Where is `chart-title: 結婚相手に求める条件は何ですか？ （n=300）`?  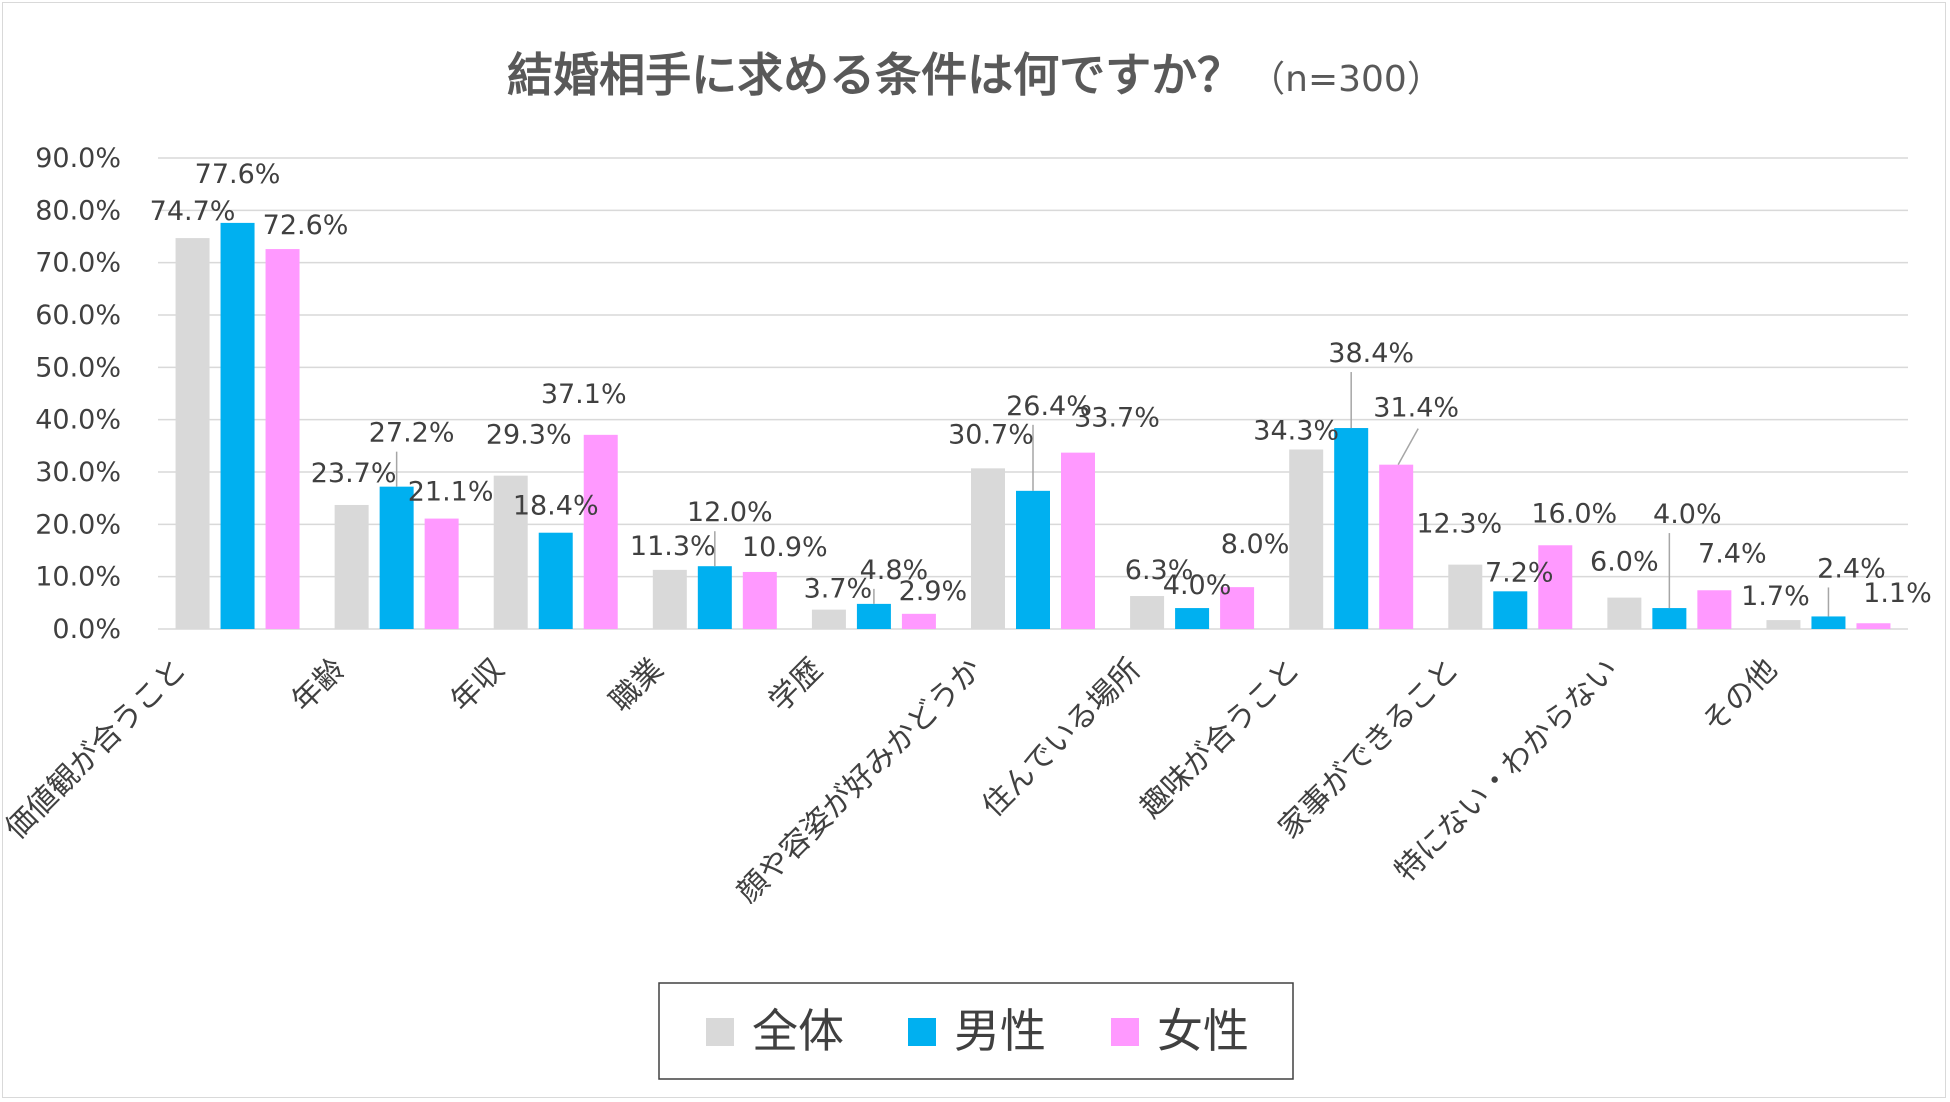 chart-title: 結婚相手に求める条件は何ですか？ （n=300） is located at coordinates (975, 75).